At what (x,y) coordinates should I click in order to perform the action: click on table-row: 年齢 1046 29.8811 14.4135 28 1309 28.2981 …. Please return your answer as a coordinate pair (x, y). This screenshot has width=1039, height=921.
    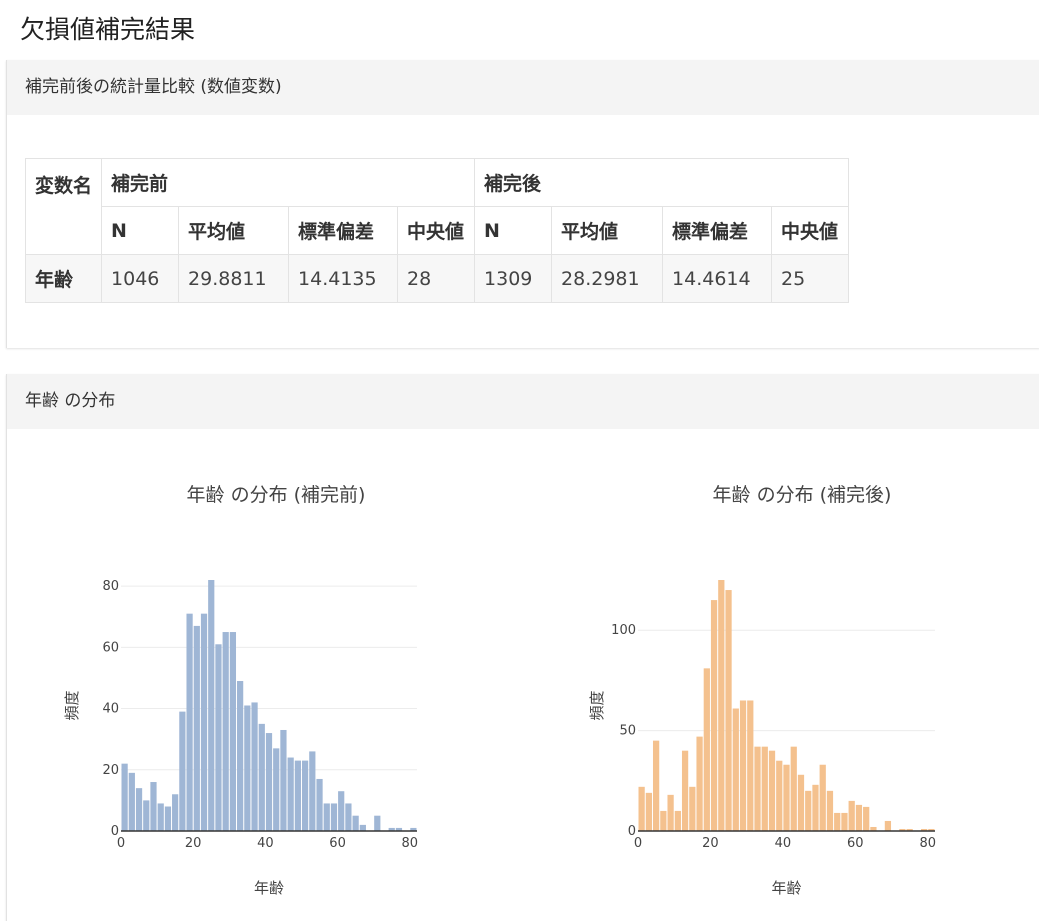
    Looking at the image, I should click on (437, 278).